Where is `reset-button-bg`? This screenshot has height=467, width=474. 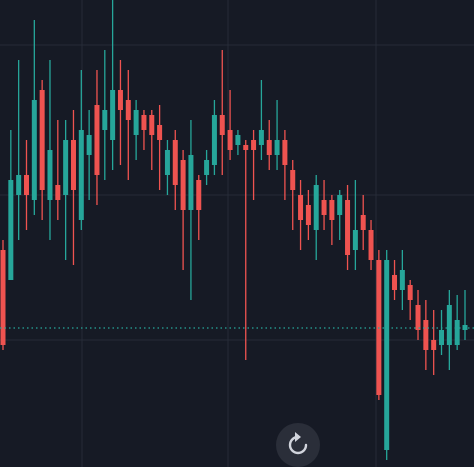 reset-button-bg is located at coordinates (298, 445).